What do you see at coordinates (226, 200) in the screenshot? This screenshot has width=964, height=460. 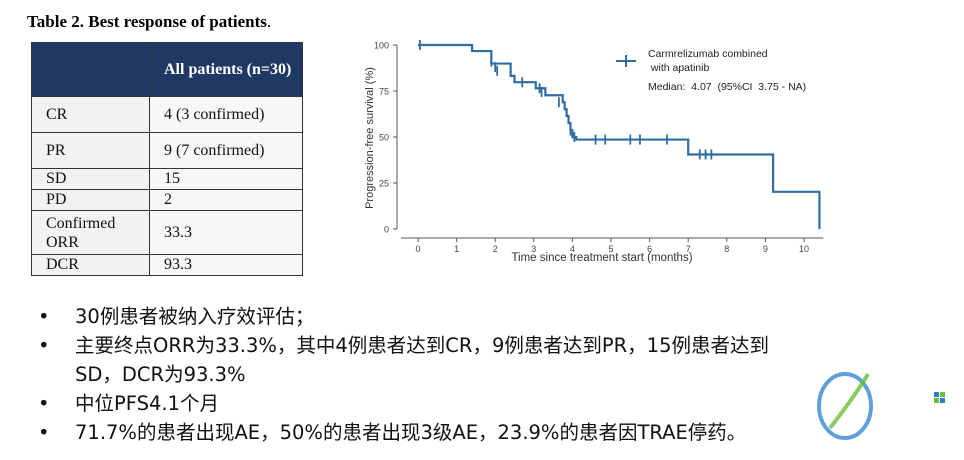 I see `row-value: 2` at bounding box center [226, 200].